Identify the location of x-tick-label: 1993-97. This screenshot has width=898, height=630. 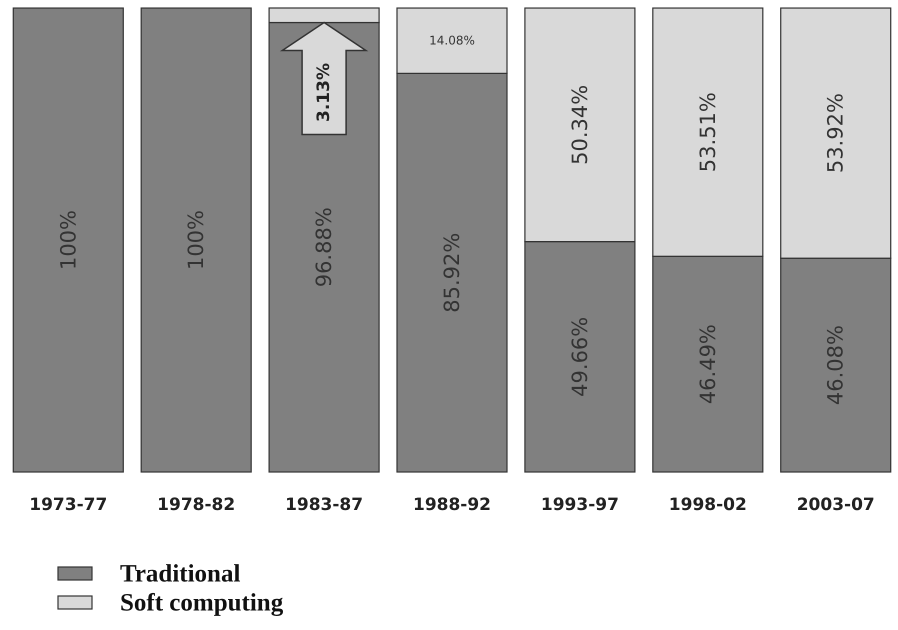
(579, 505).